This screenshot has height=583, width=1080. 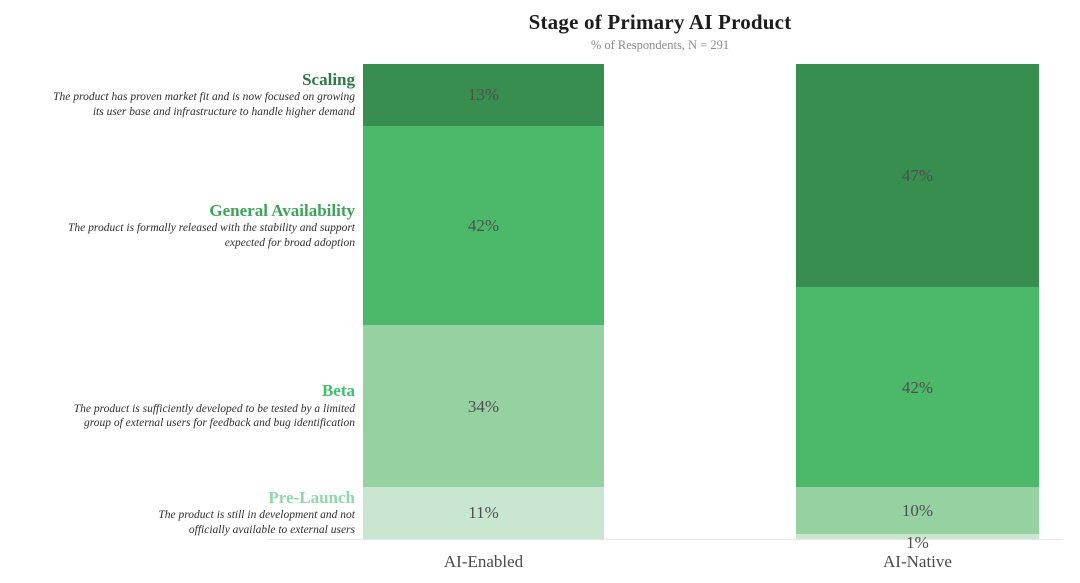 I want to click on segment-value-label: 1%, so click(x=917, y=543).